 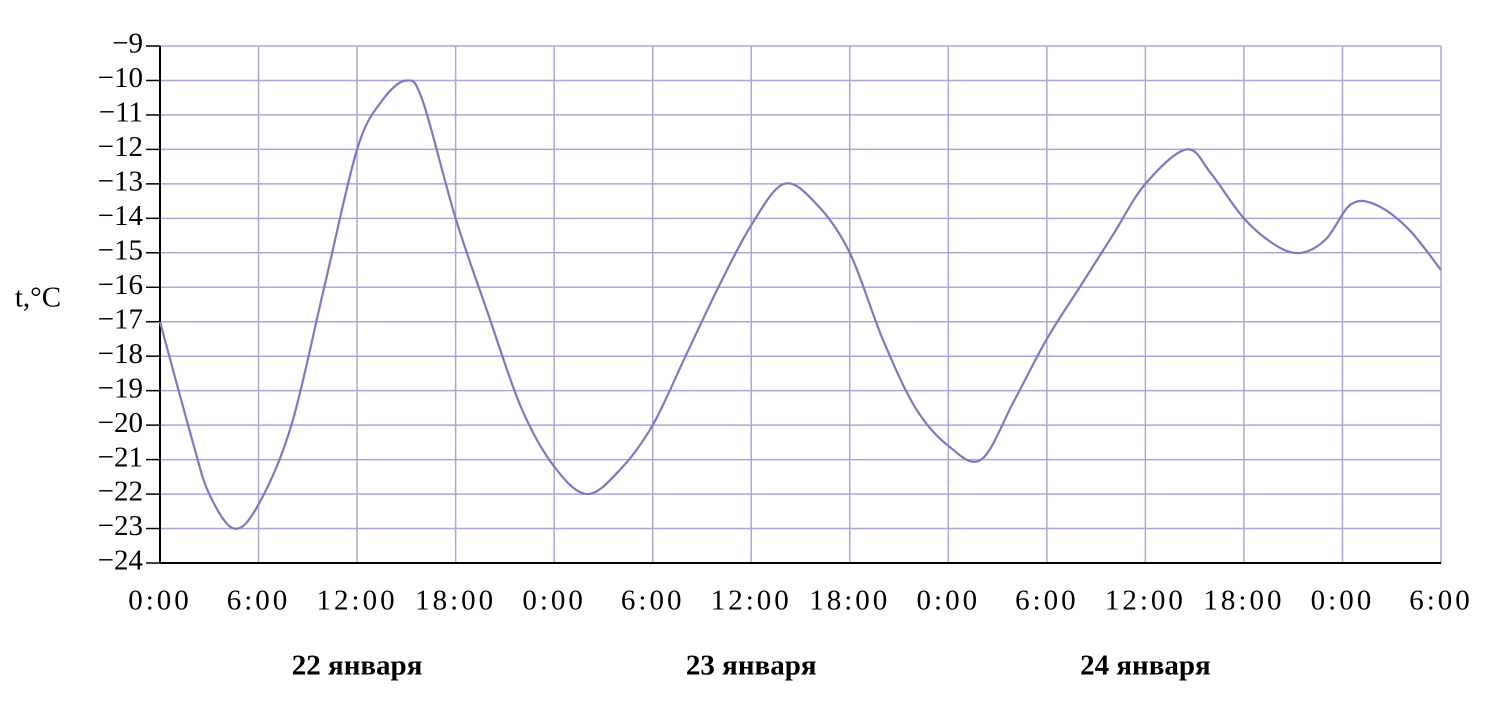 I want to click on y-tick-label: −21, so click(x=120, y=457).